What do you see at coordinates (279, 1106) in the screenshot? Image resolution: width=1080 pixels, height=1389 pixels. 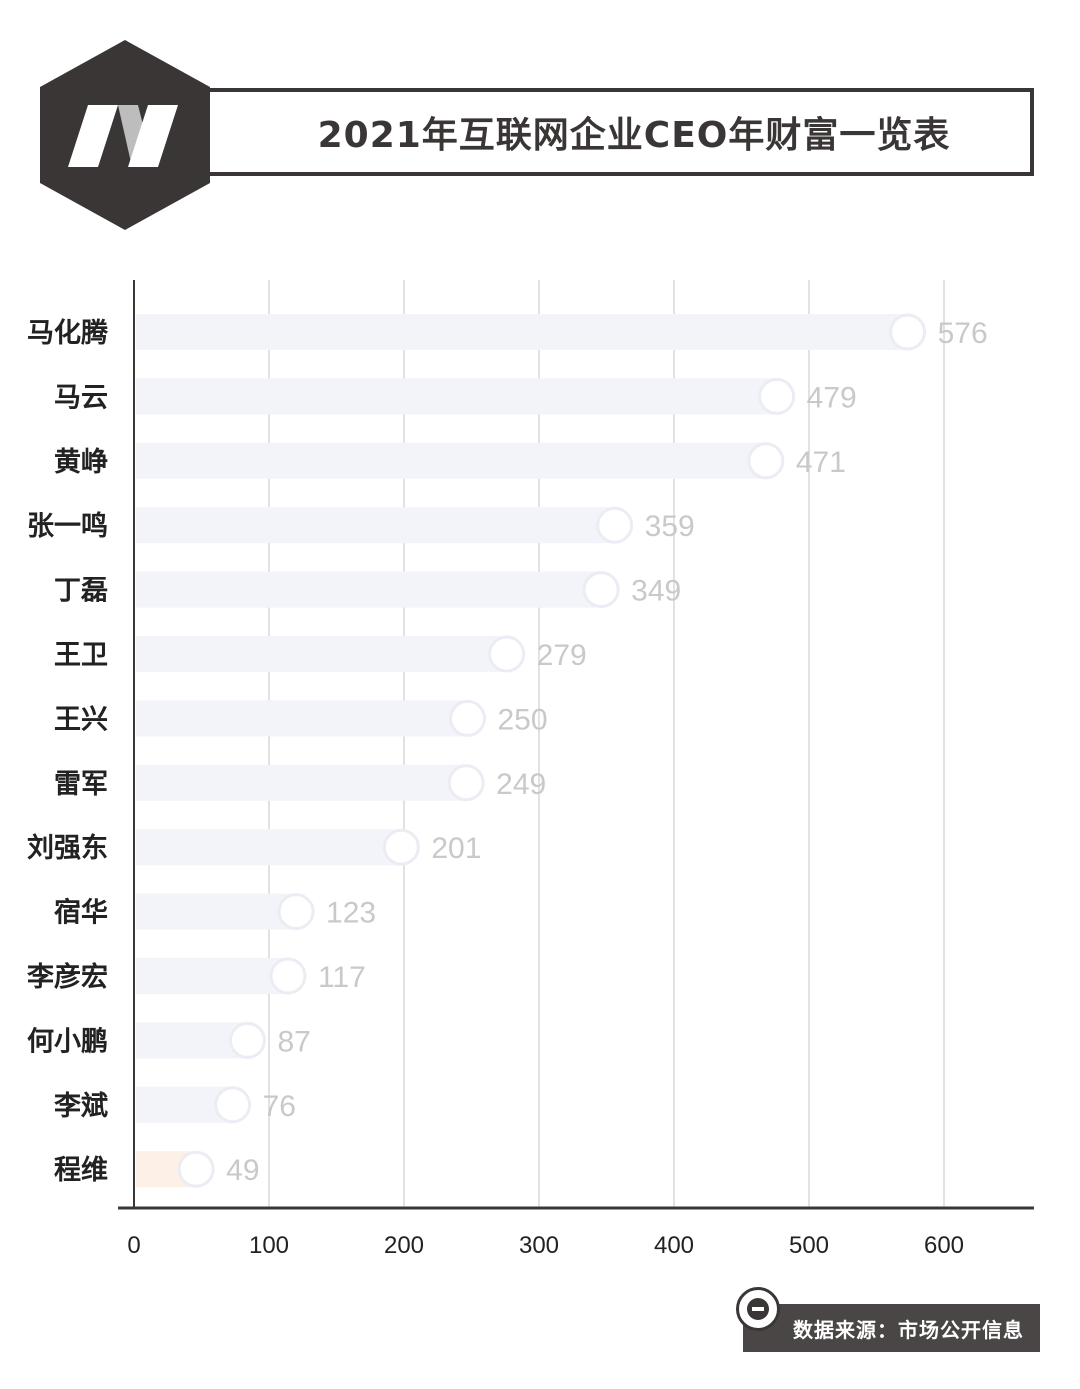 I see `data-label: 76` at bounding box center [279, 1106].